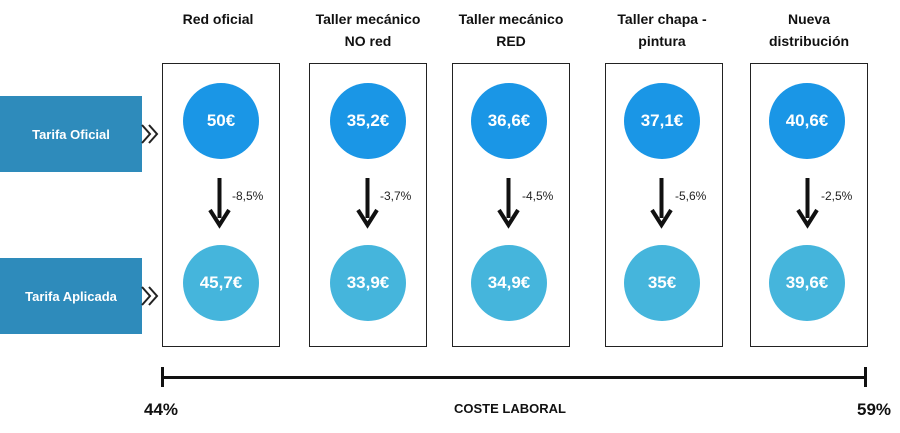 This screenshot has width=900, height=433. What do you see at coordinates (662, 283) in the screenshot?
I see `tarifa-aplicada-value: 35€` at bounding box center [662, 283].